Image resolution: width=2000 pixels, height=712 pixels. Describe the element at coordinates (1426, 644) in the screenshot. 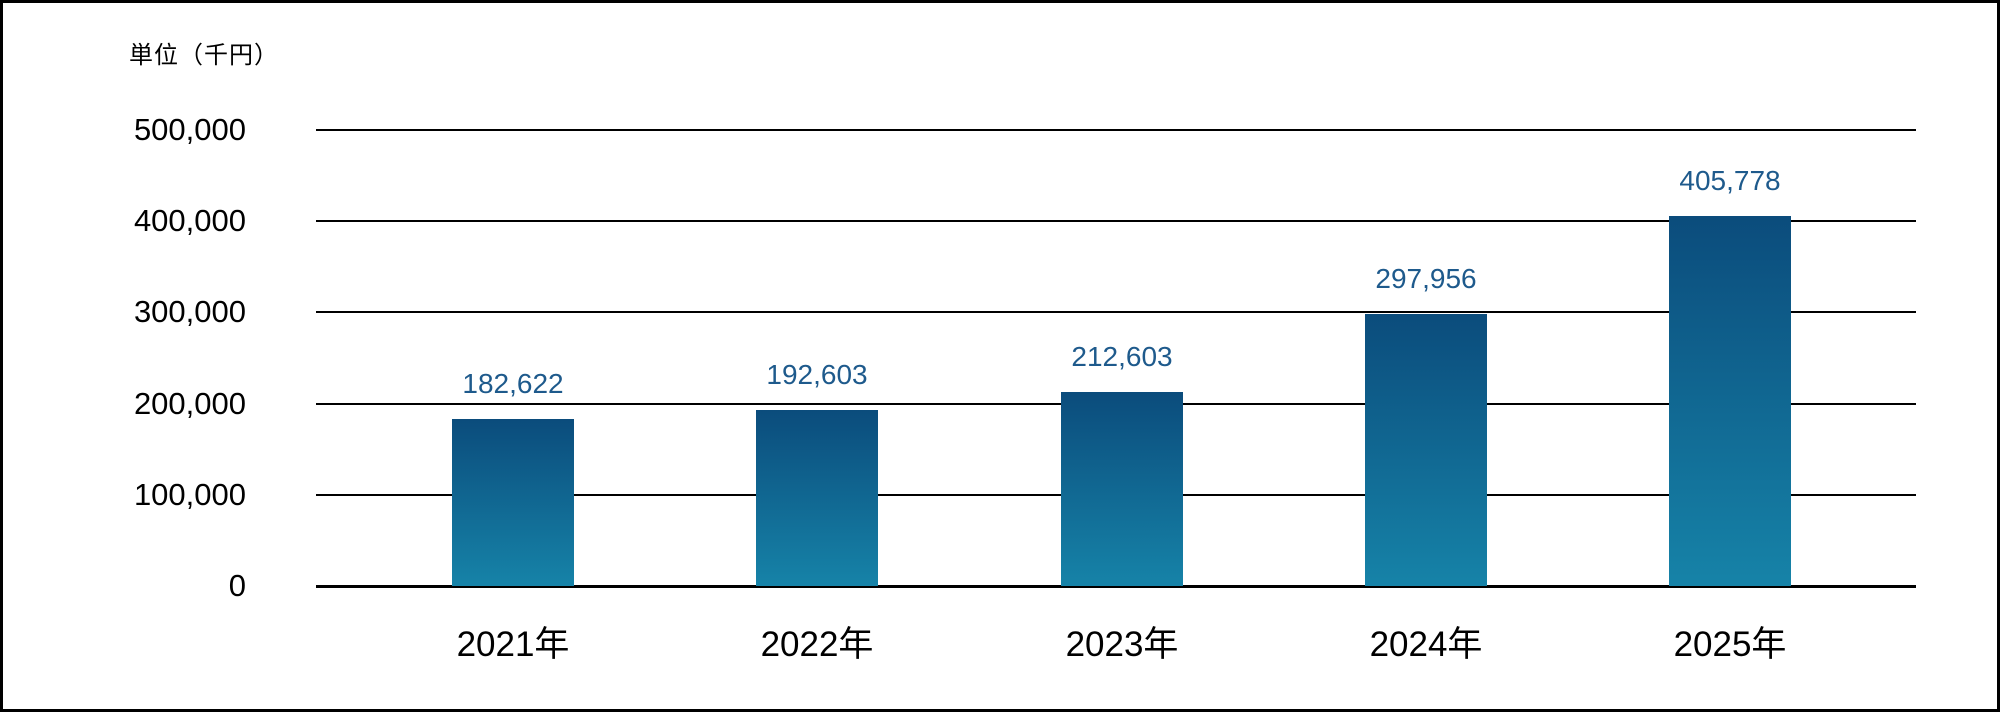

I see `x-tick-label: 2024年` at that location.